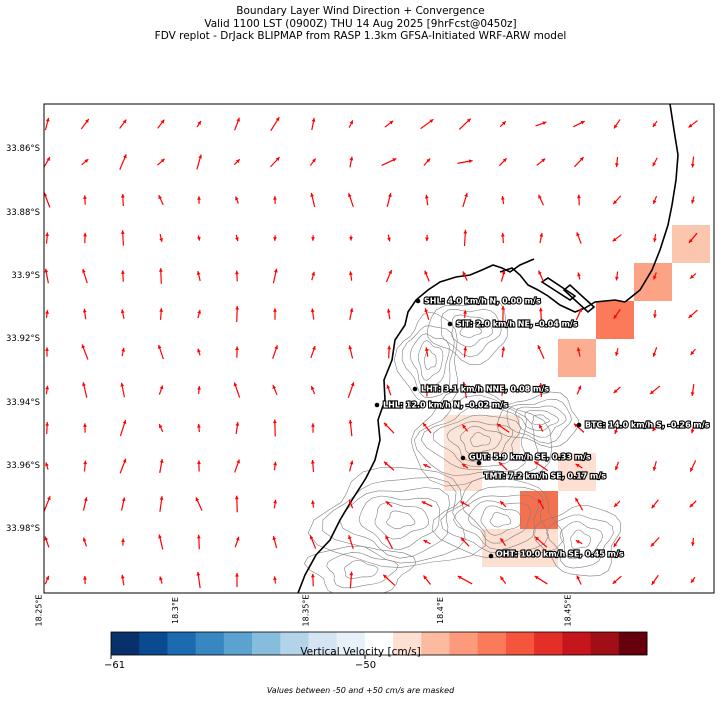 The width and height of the screenshot is (721, 702). What do you see at coordinates (513, 324) in the screenshot?
I see `station-sit: SIT: 2.0 km/h NE, -0.04 m/s` at bounding box center [513, 324].